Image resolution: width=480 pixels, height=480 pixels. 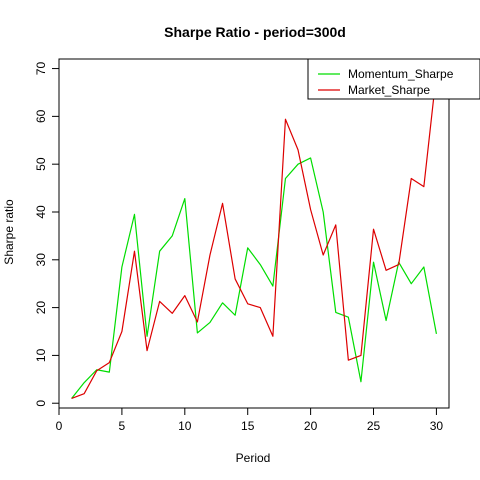 I want to click on y-tick-label: 30, so click(x=41, y=260).